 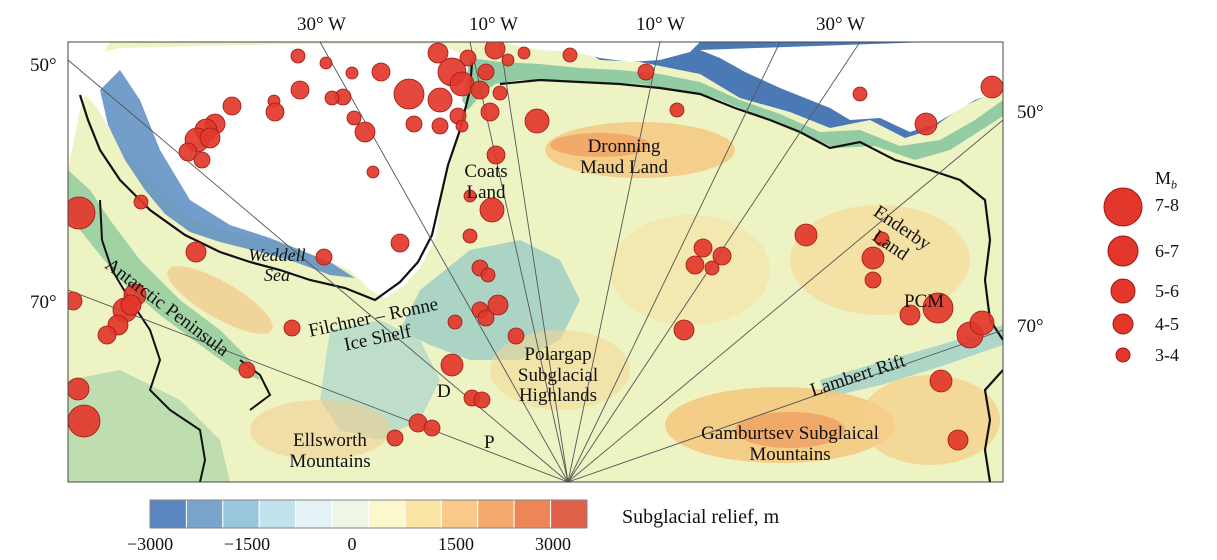 I want to click on region-coats-land: Coats Land, so click(x=486, y=182).